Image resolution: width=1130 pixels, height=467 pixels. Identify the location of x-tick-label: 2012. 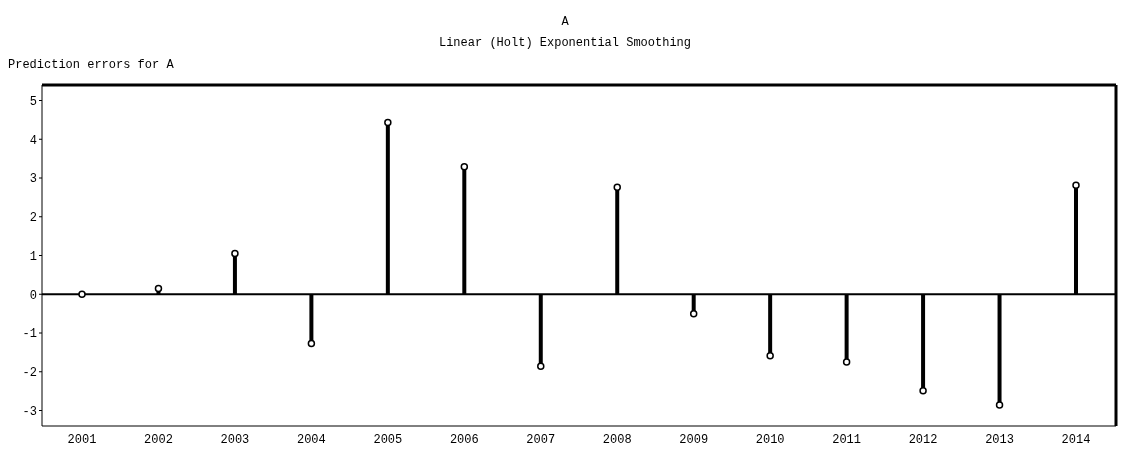
(923, 439).